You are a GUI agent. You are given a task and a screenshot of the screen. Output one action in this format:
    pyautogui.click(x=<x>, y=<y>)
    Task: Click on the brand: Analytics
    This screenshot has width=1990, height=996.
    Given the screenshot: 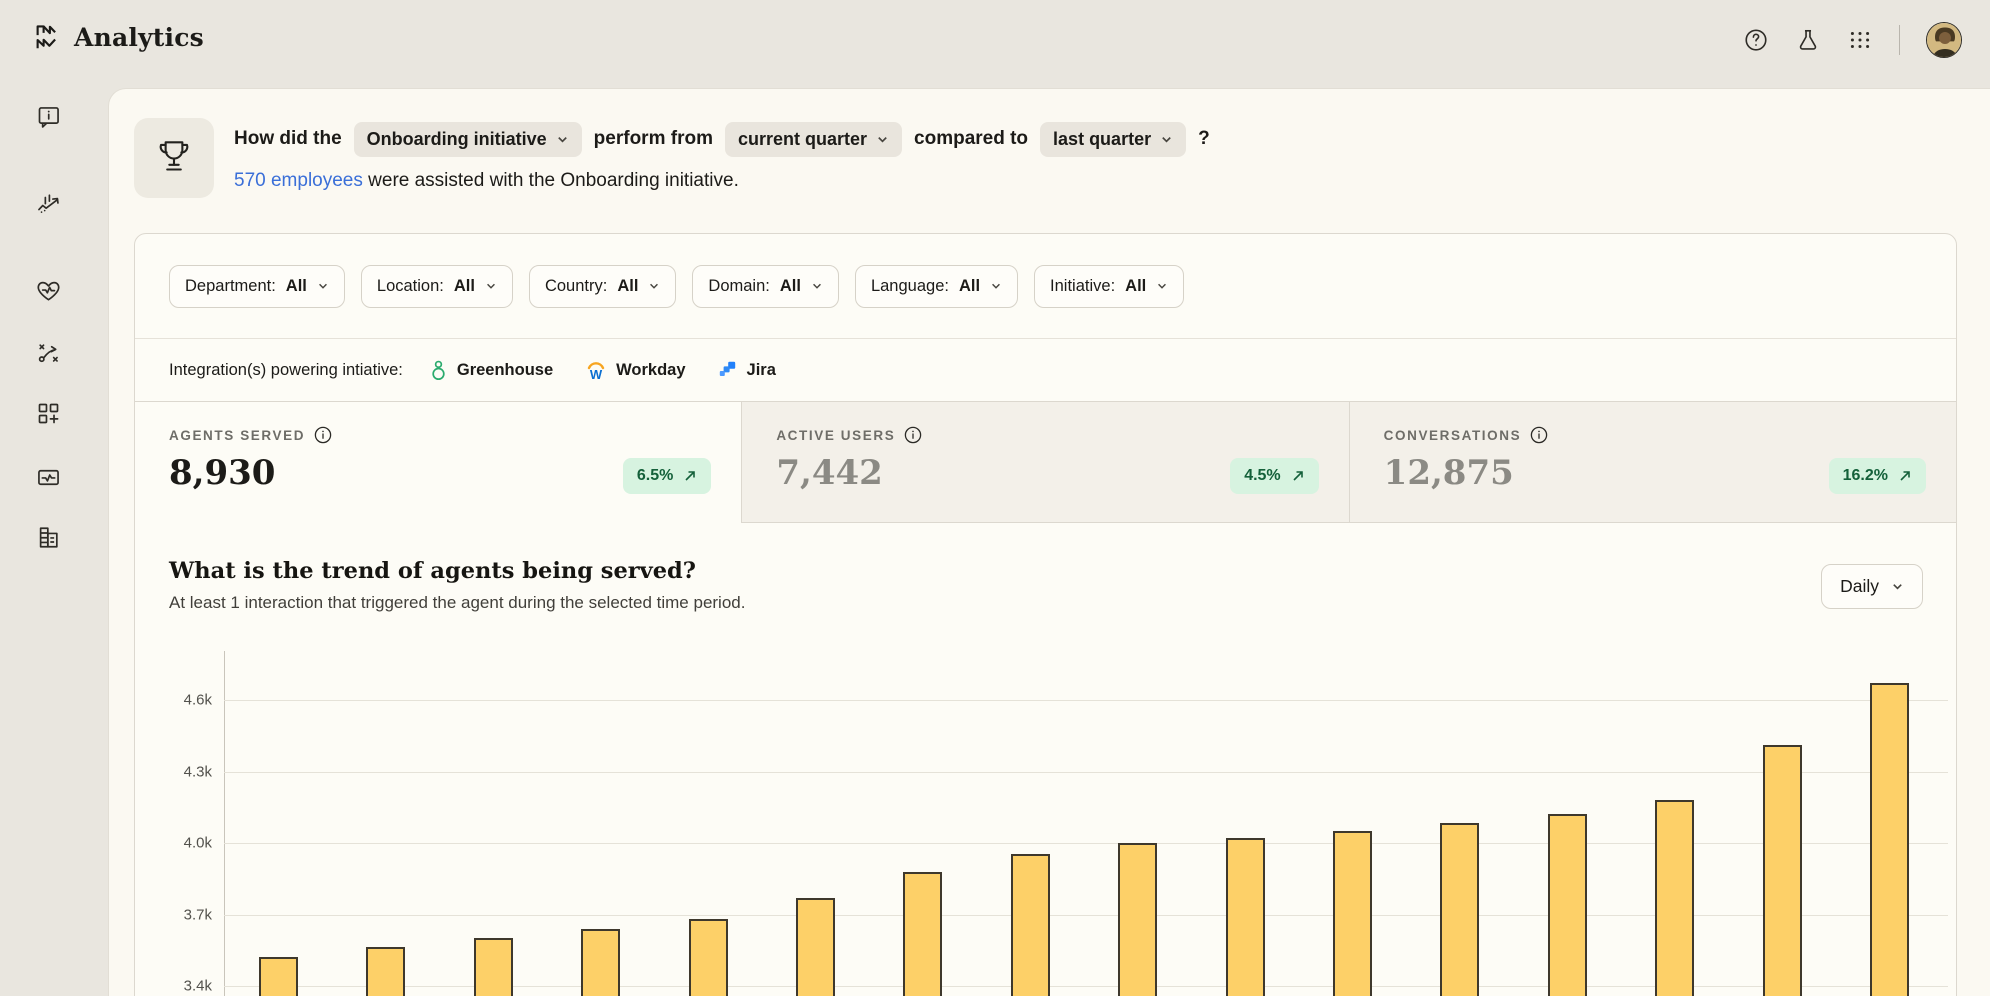 What is the action you would take?
    pyautogui.click(x=118, y=37)
    